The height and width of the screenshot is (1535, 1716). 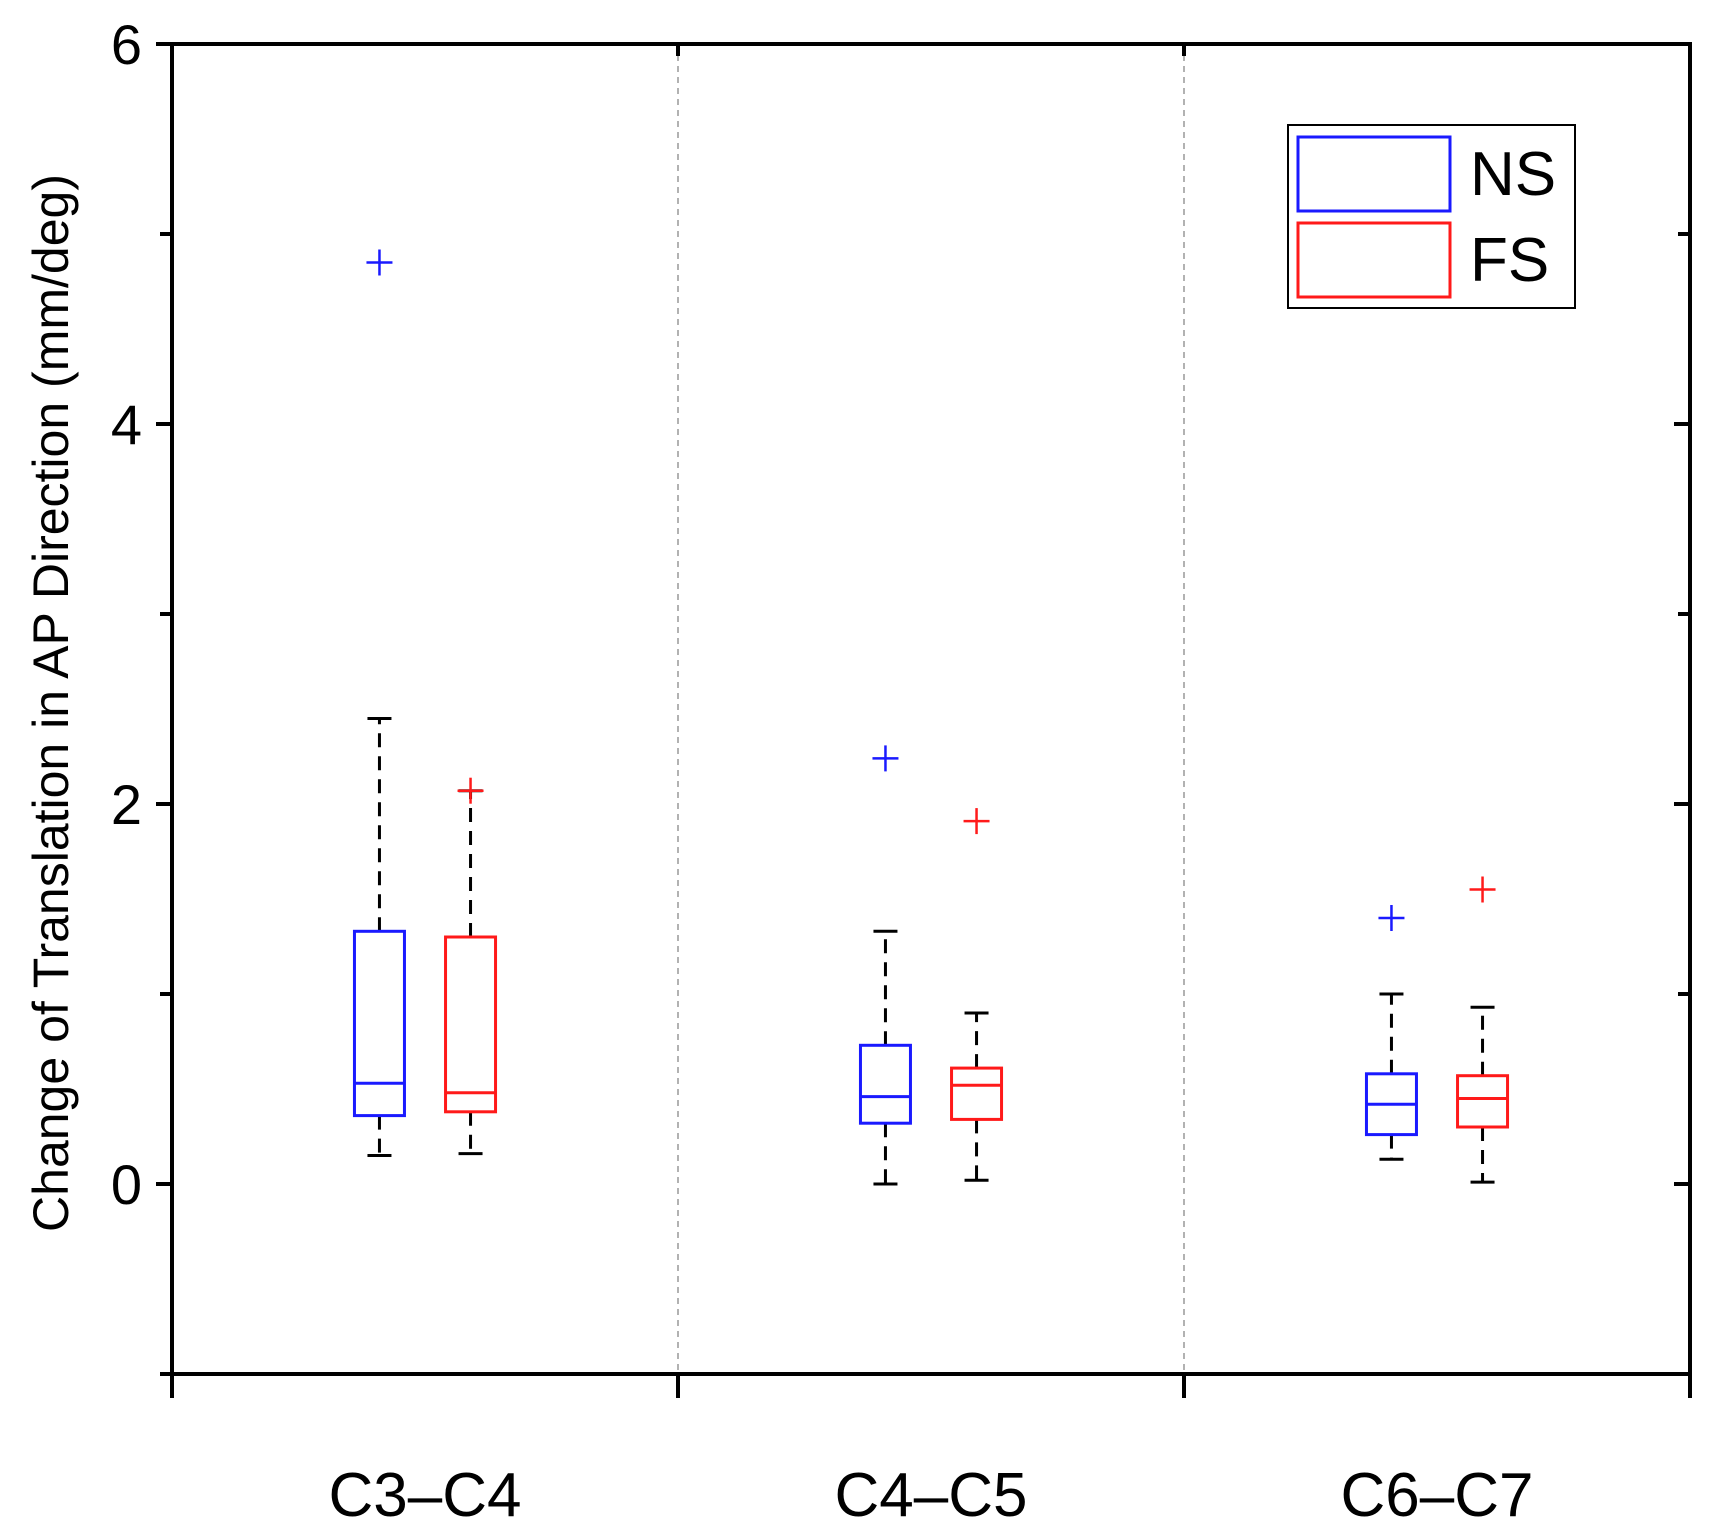 I want to click on legend: NS FS, so click(x=1431, y=216).